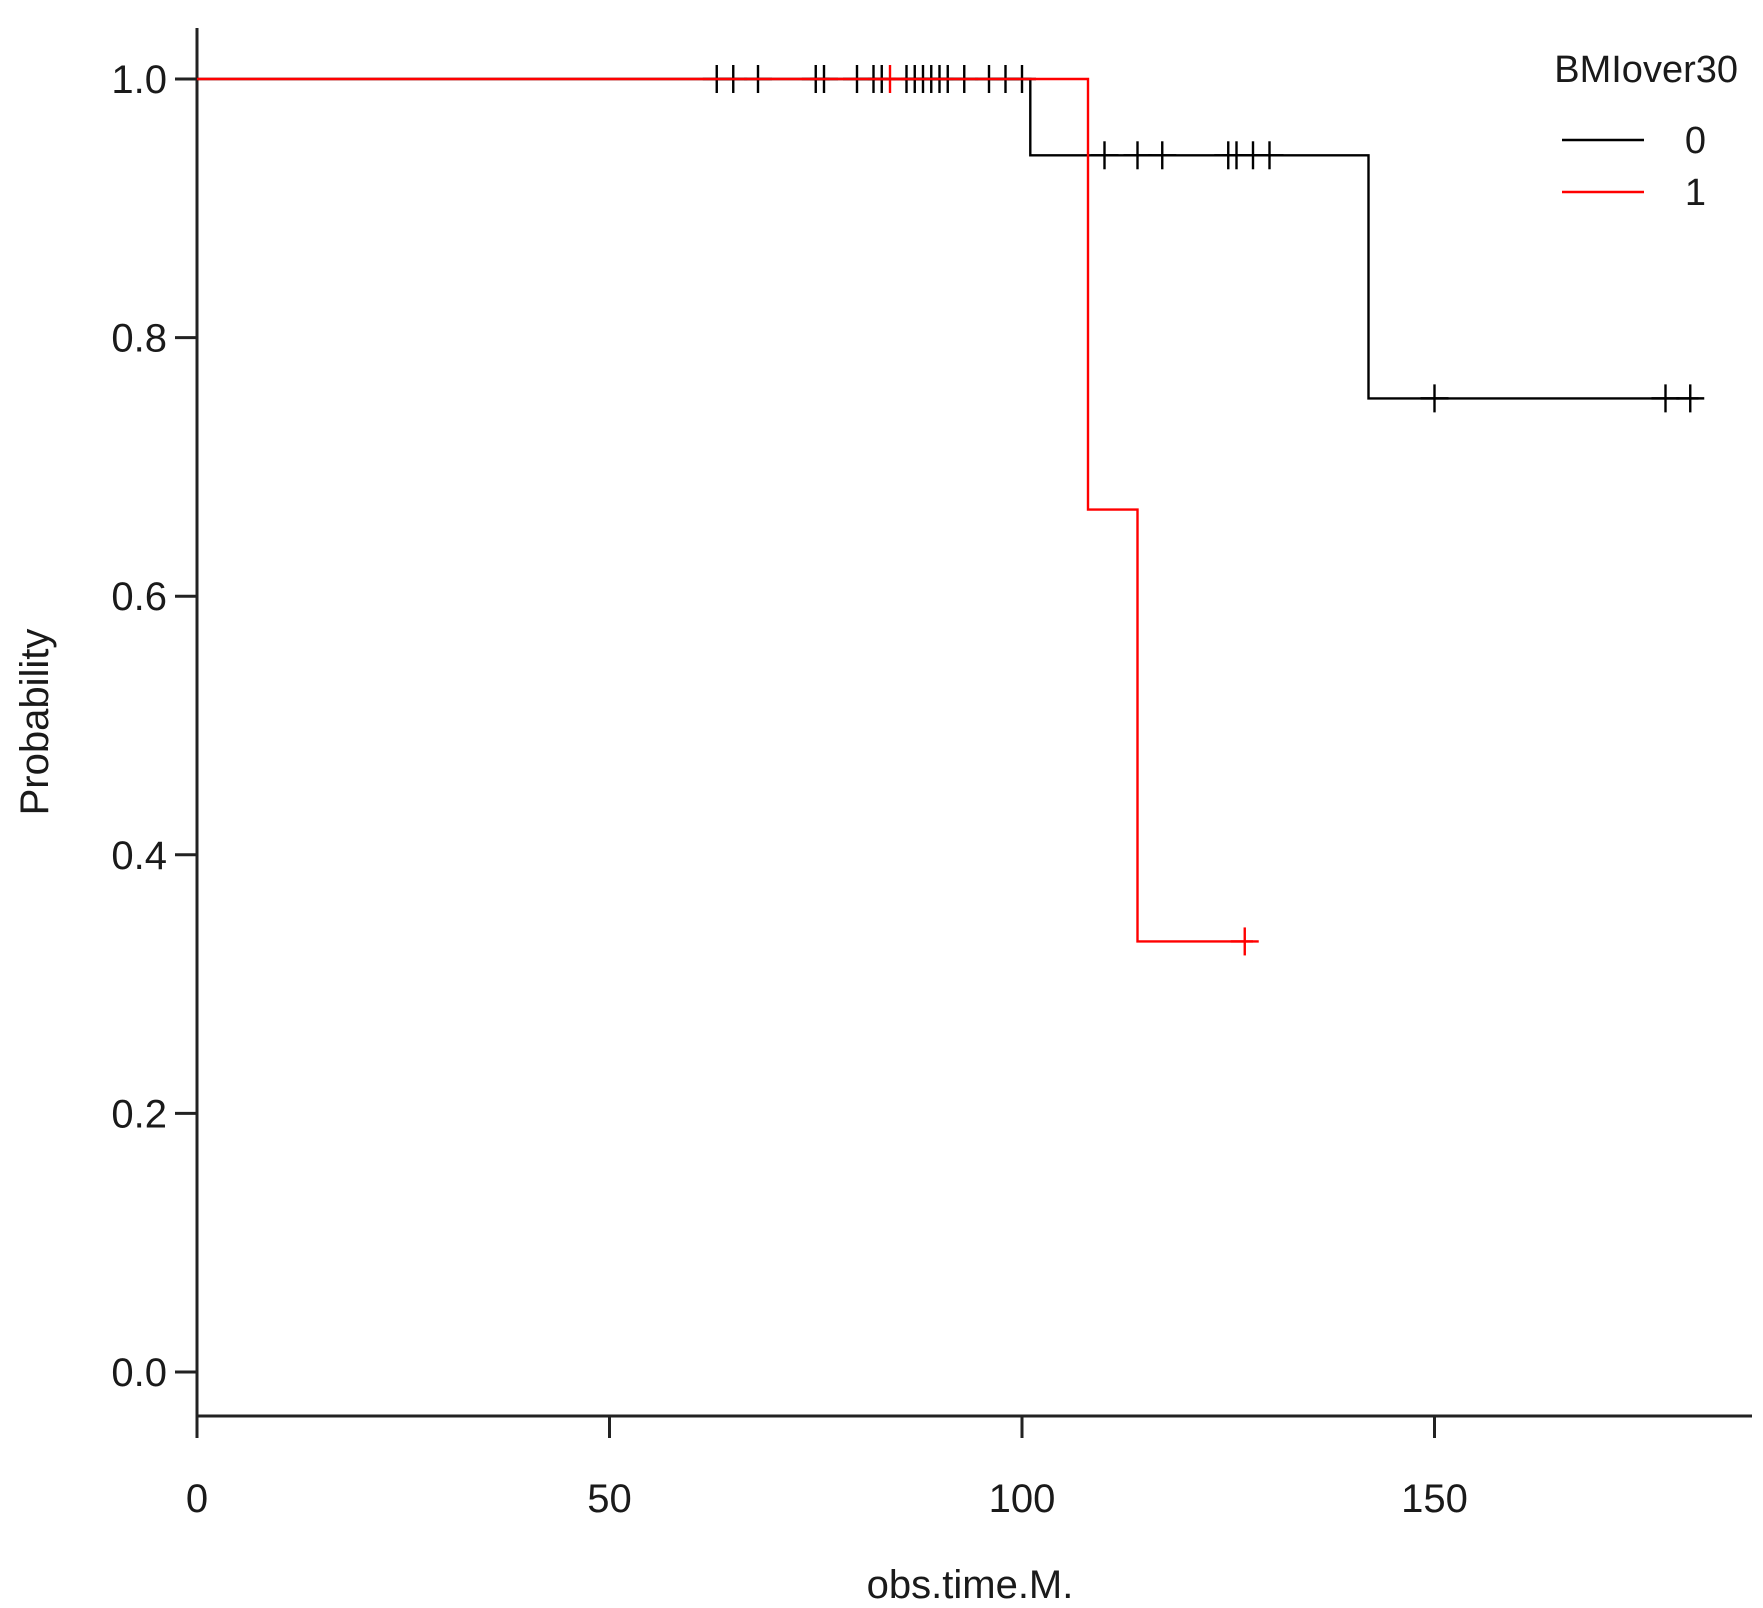 The image size is (1763, 1608). Describe the element at coordinates (1022, 1499) in the screenshot. I see `x-tick-label: 100` at that location.